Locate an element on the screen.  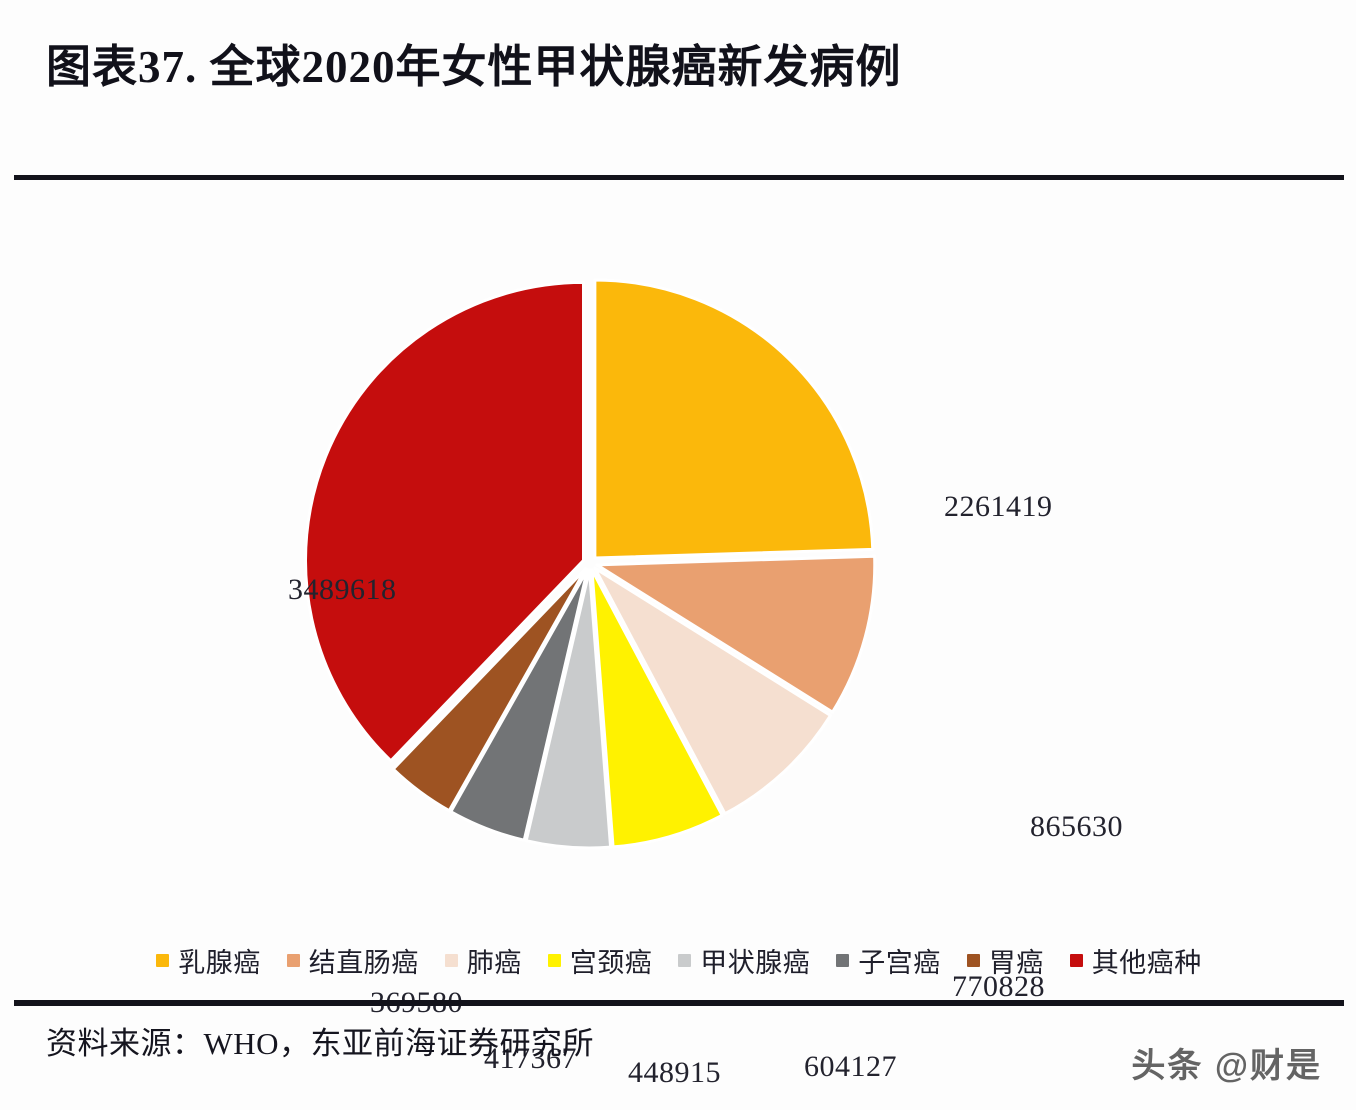
pie-slice: 肺癌 770828 is located at coordinates (713, 691).